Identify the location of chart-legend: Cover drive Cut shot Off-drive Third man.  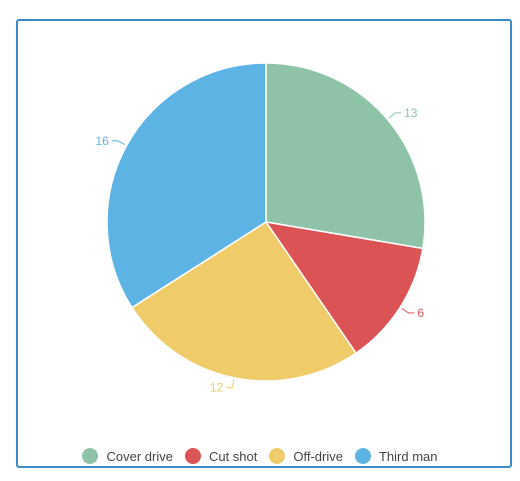
(260, 456).